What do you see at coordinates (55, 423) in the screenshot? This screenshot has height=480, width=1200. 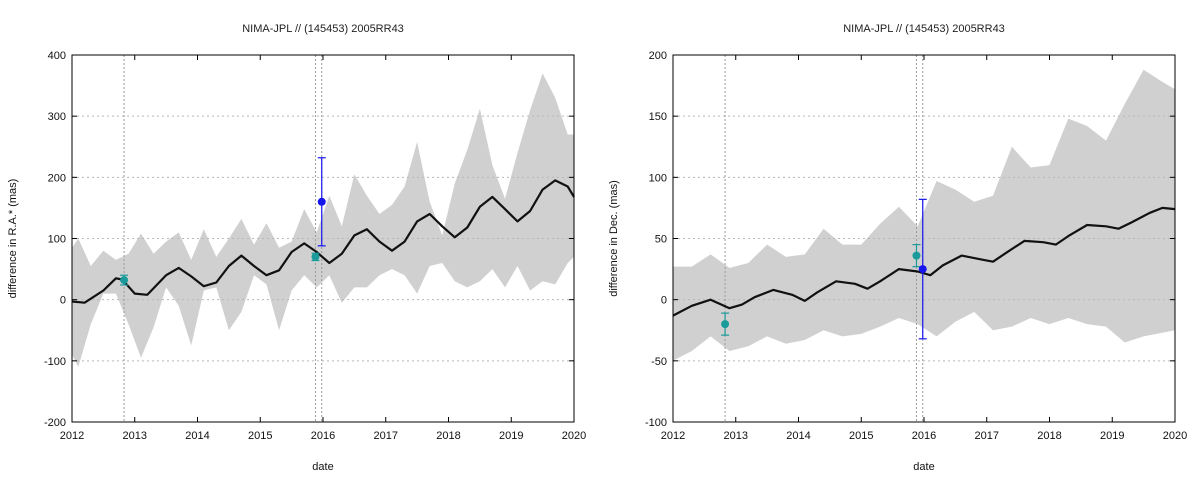 I see `y-tick-label: -200` at bounding box center [55, 423].